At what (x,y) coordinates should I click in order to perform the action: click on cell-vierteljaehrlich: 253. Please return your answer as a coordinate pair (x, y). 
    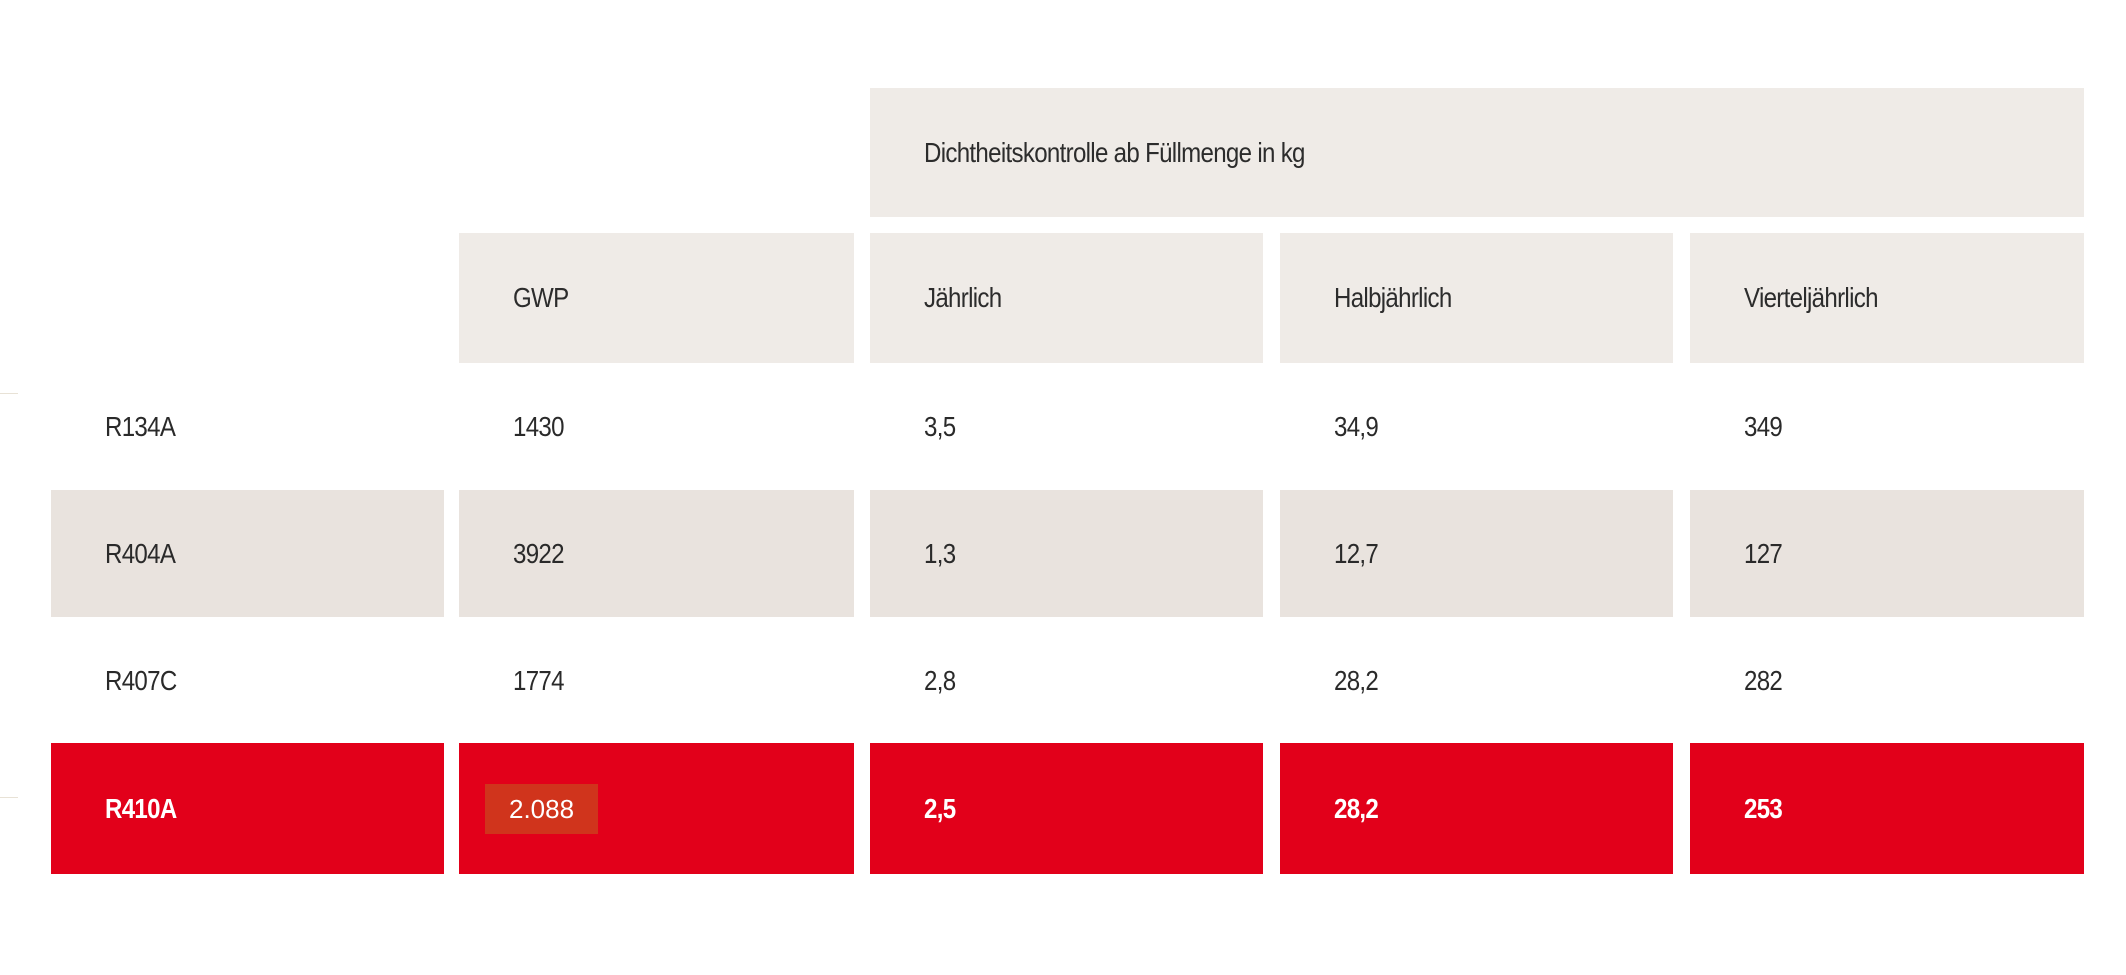
    Looking at the image, I should click on (1887, 808).